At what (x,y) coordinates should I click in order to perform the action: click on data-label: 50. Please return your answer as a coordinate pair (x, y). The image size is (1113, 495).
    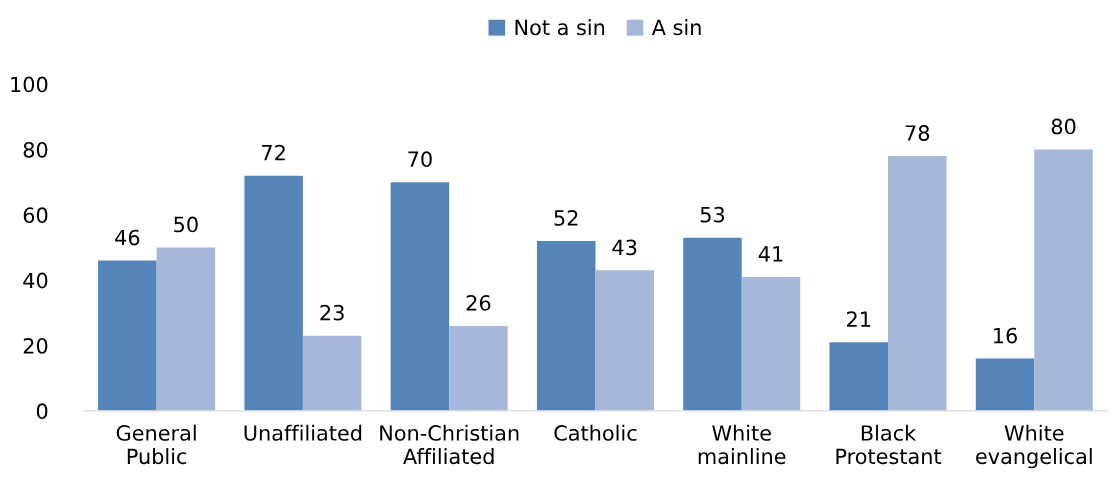
    Looking at the image, I should click on (186, 224).